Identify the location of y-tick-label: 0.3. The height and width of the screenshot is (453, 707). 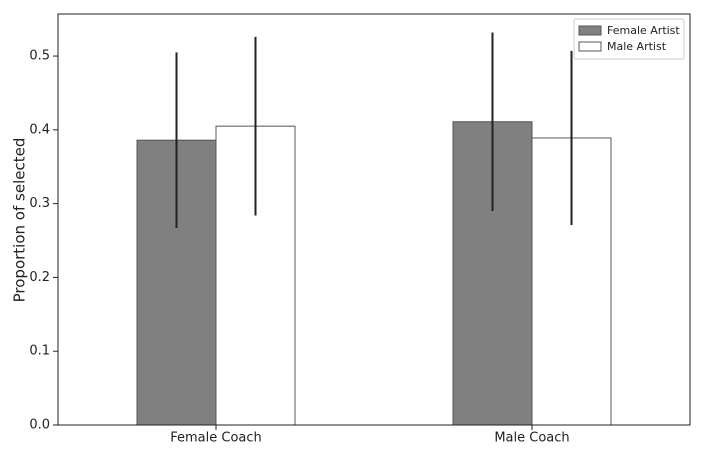
(39, 203).